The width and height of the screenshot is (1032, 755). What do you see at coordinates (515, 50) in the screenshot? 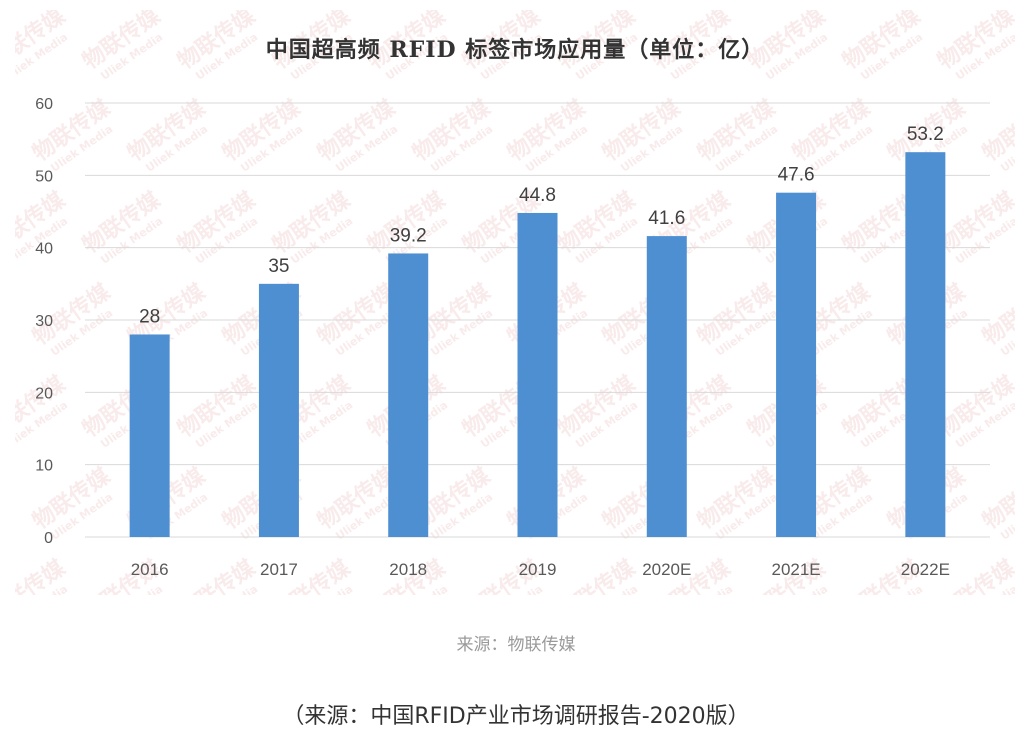
I see `chart-title: 中国超高频 RFID 标签市场应用量（单位：亿）` at bounding box center [515, 50].